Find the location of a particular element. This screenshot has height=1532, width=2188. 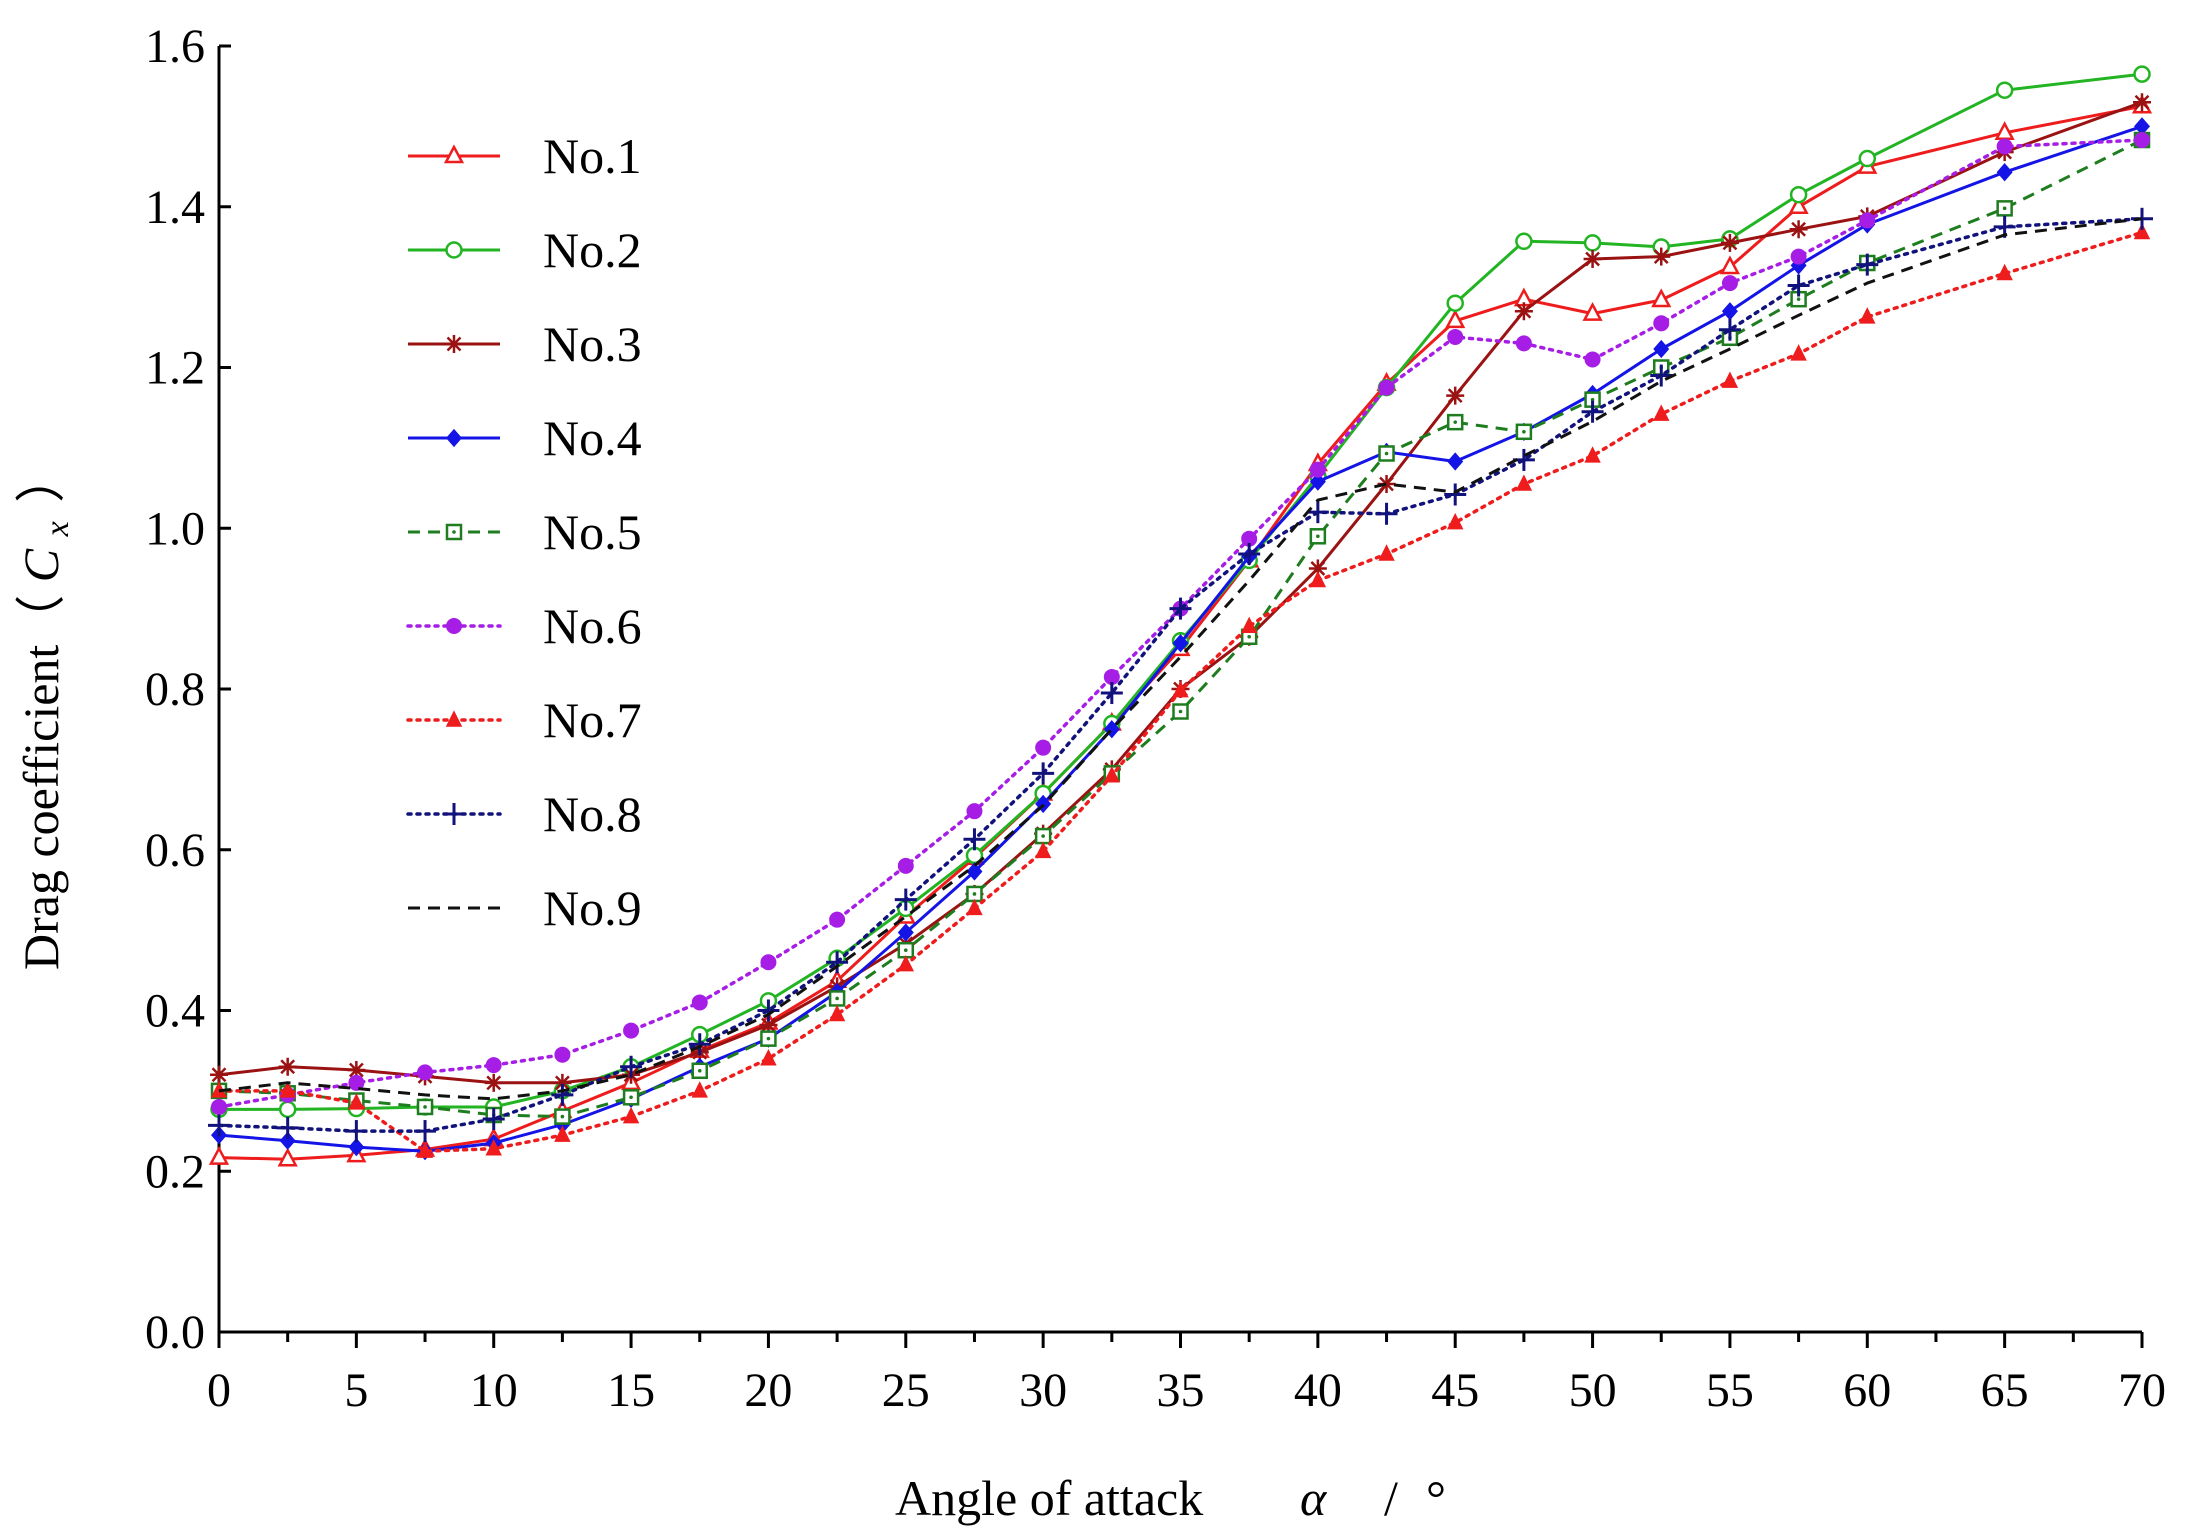

x-tick-label: 60 is located at coordinates (1867, 1390).